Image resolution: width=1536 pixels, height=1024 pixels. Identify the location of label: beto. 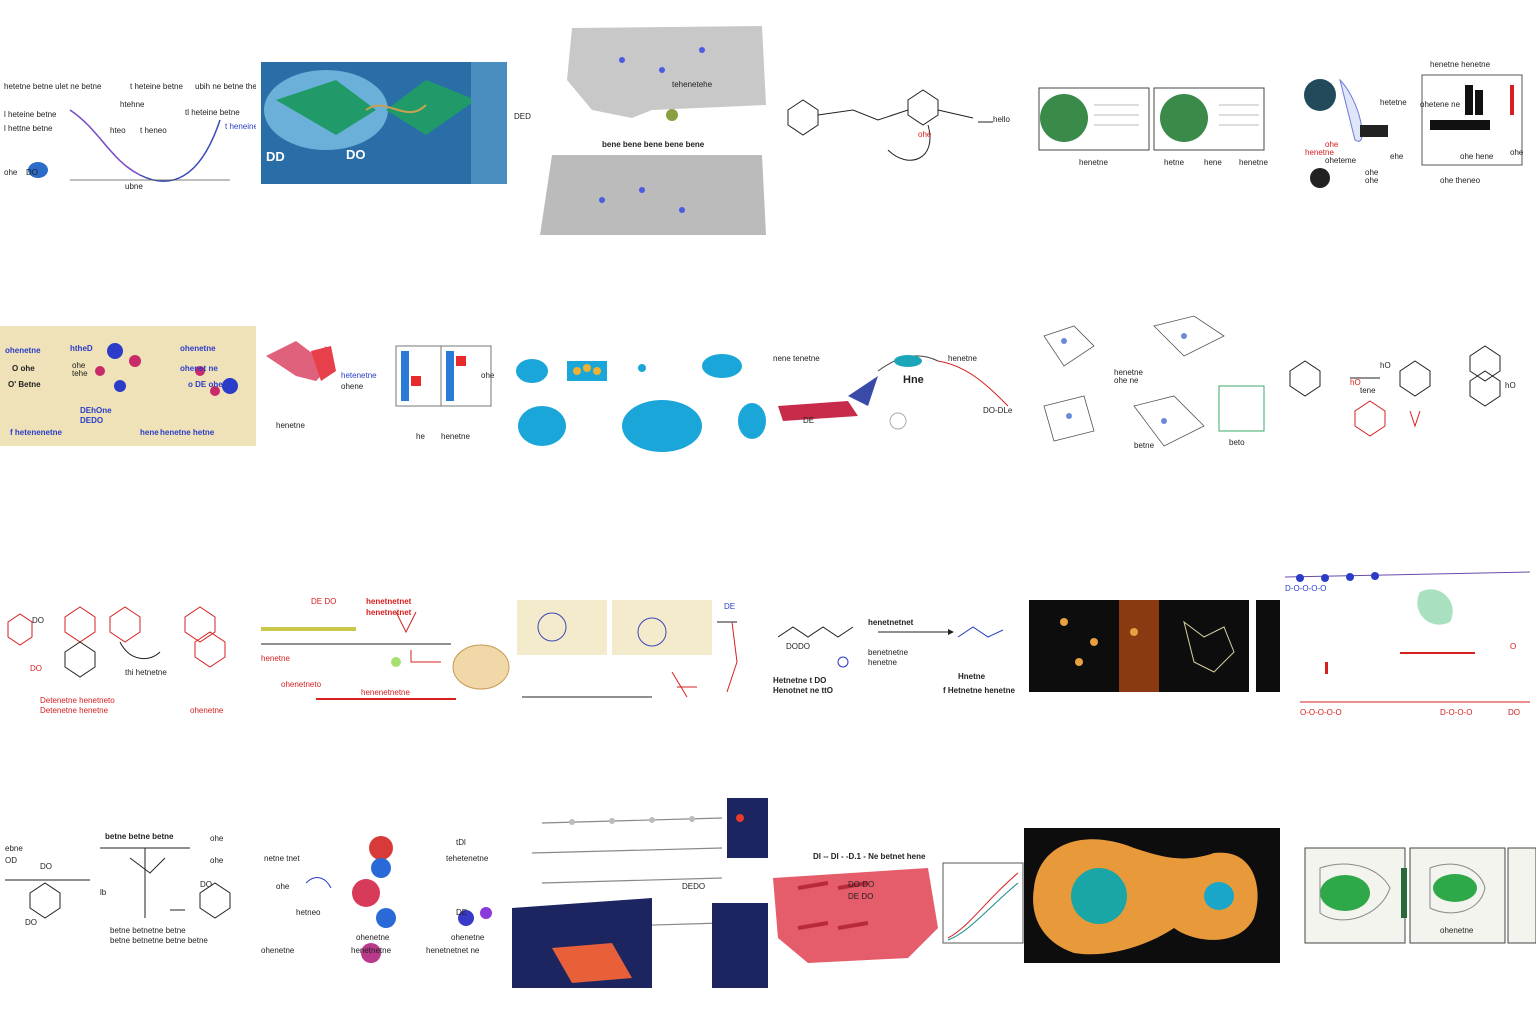
(1237, 442).